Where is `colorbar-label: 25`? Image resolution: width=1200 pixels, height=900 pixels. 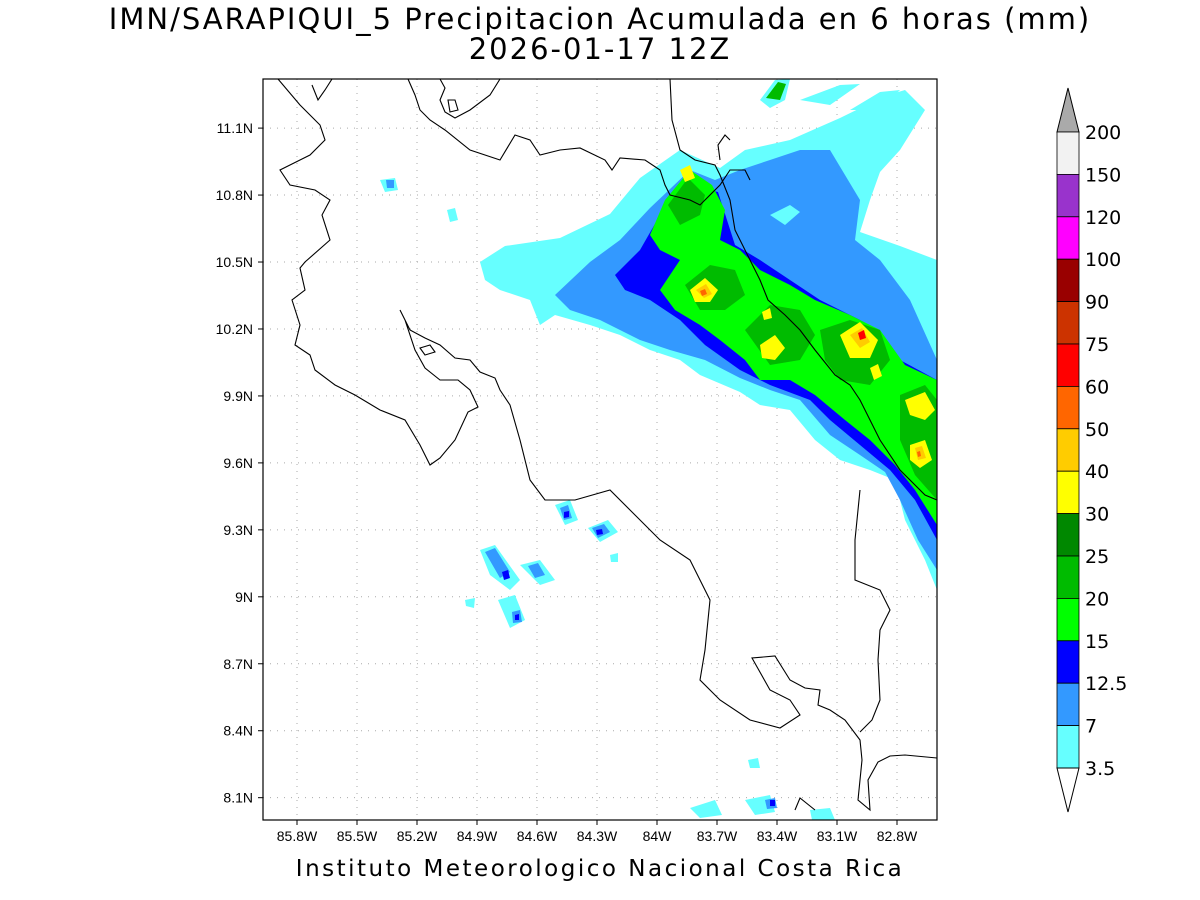
colorbar-label: 25 is located at coordinates (1097, 557).